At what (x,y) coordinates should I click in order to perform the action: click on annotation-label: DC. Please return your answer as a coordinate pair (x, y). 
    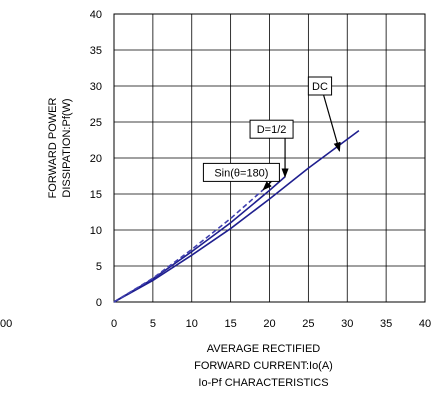
    Looking at the image, I should click on (320, 87).